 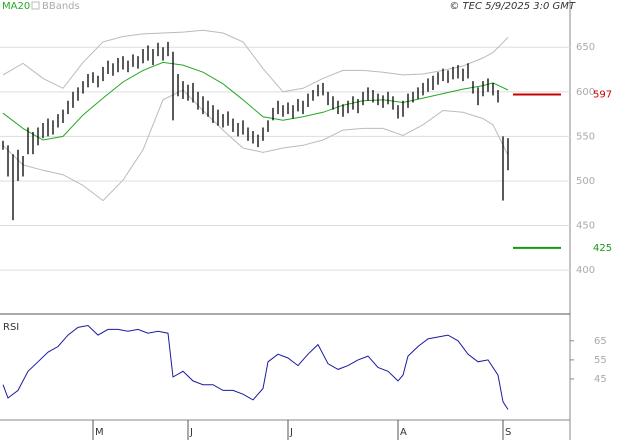 What do you see at coordinates (585, 136) in the screenshot?
I see `y-tick-label: 550` at bounding box center [585, 136].